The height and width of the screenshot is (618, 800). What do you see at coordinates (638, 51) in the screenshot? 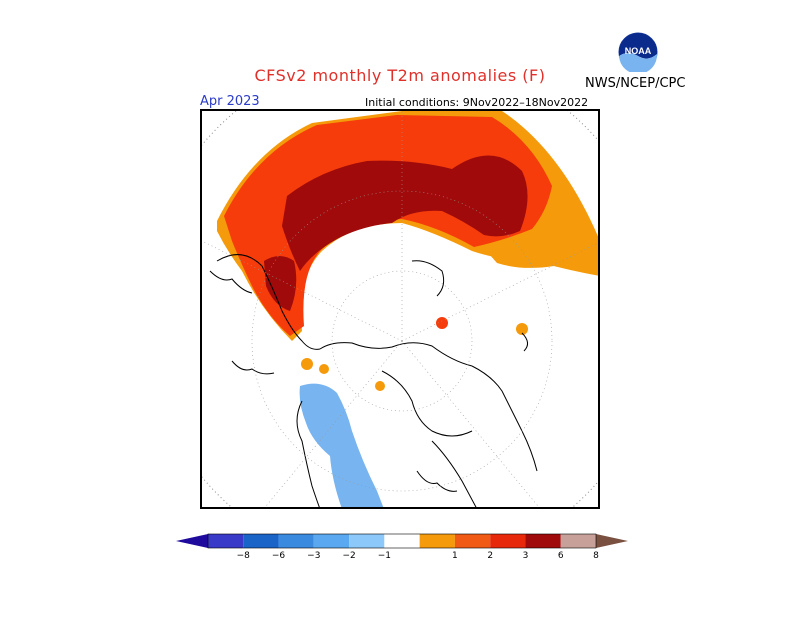
I see `noaa-logo-text: NOAA` at bounding box center [638, 51].